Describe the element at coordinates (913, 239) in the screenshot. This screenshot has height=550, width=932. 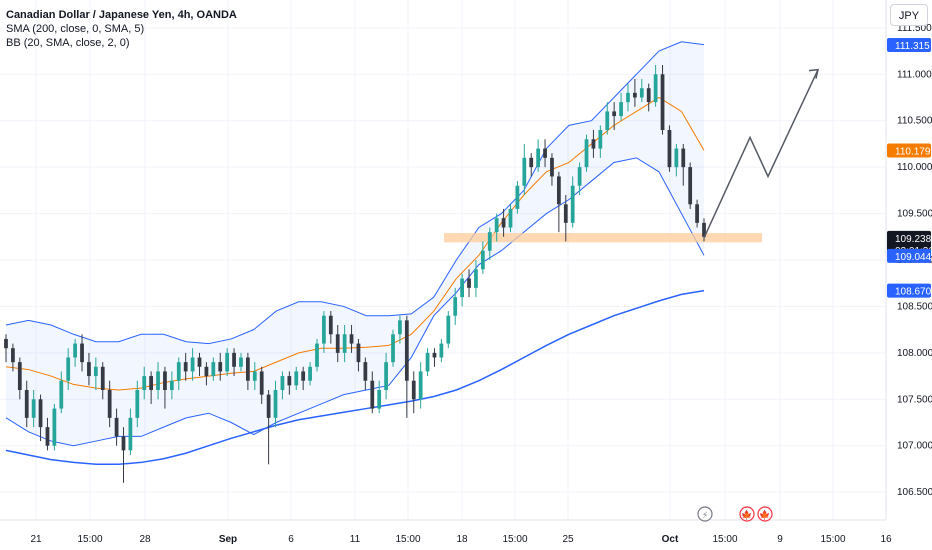
I see `price-tag-label: 109.238` at that location.